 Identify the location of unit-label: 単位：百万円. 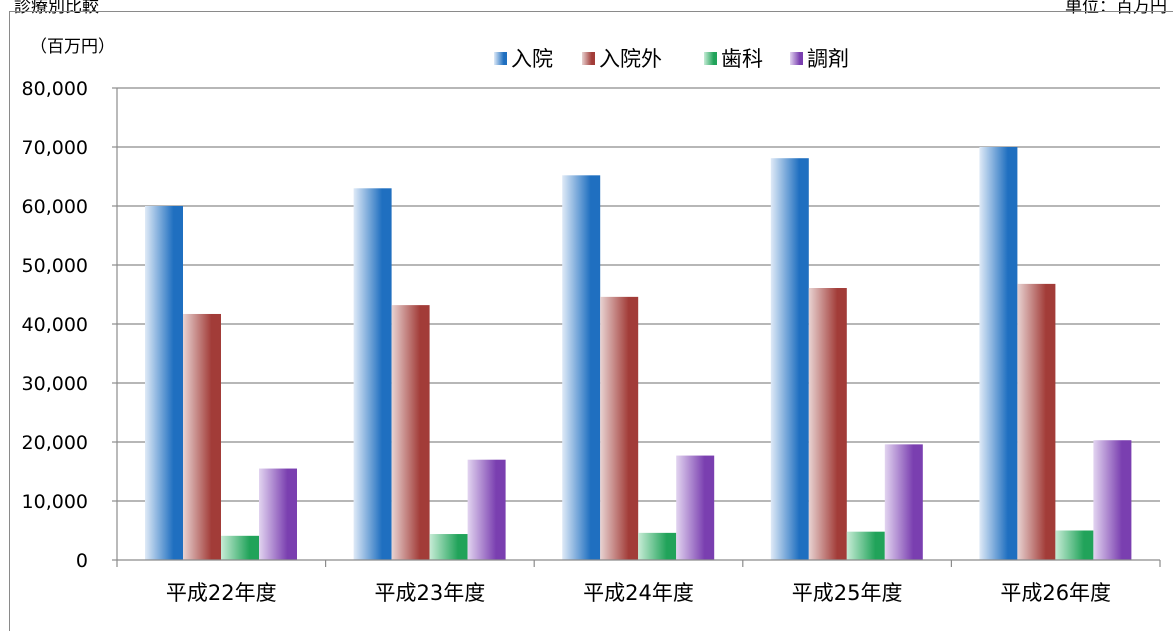
(1116, 8).